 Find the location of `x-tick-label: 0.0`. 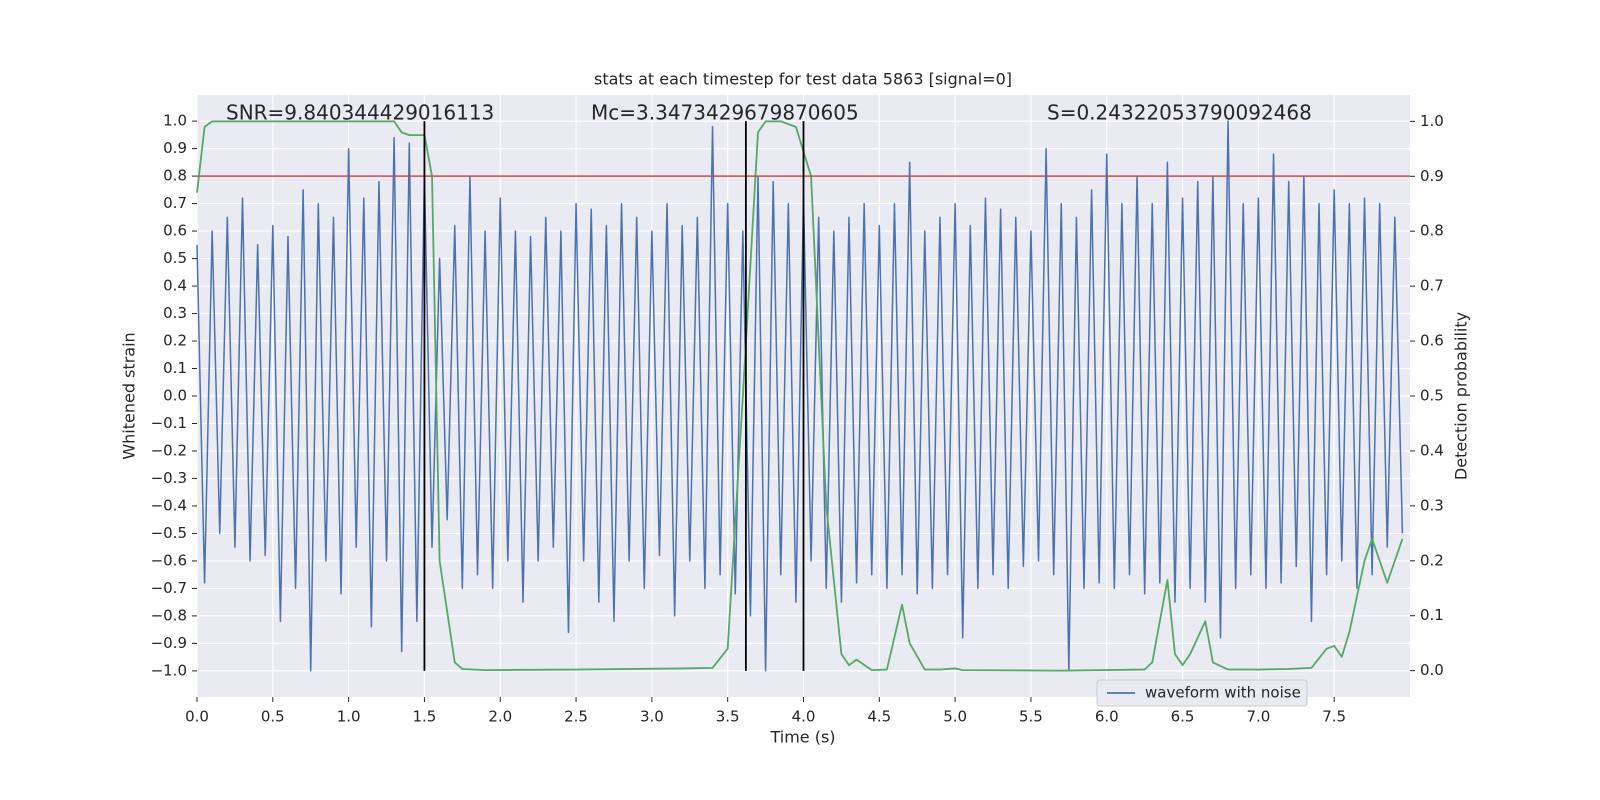

x-tick-label: 0.0 is located at coordinates (197, 717).